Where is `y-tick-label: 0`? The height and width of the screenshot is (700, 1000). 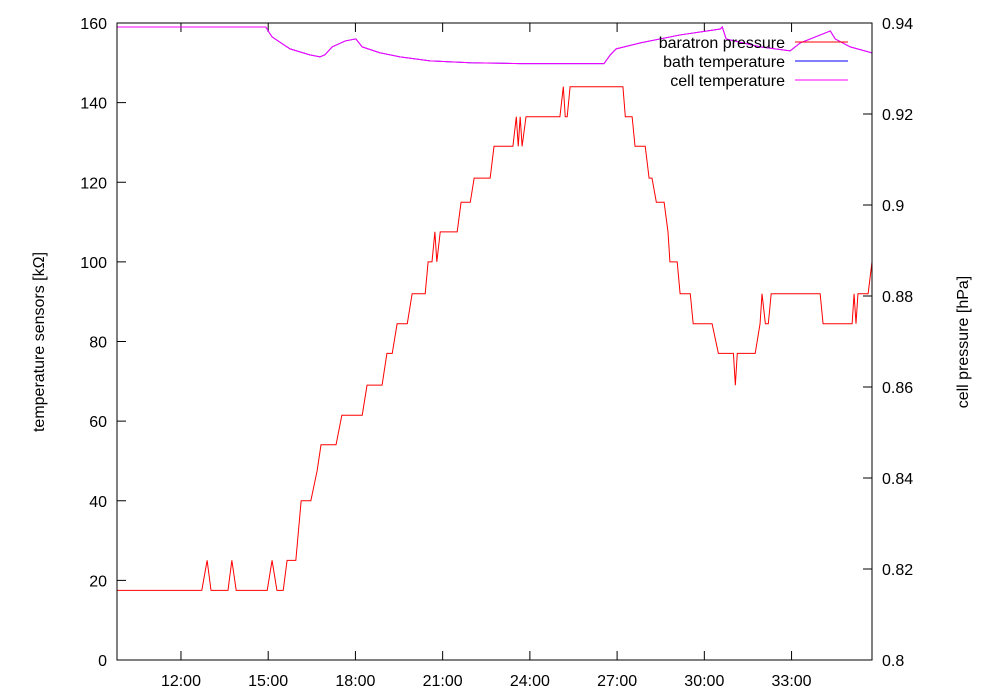
y-tick-label: 0 is located at coordinates (102, 661).